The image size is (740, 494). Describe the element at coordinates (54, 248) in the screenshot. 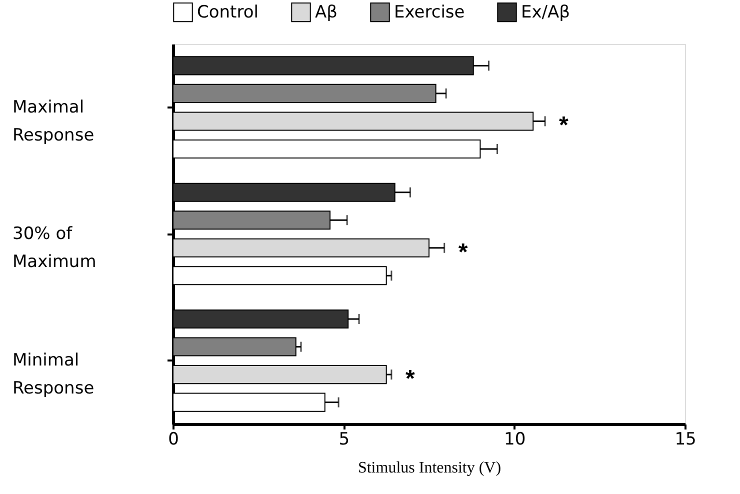

I see `y-tick-label: 30% of Maximum` at that location.